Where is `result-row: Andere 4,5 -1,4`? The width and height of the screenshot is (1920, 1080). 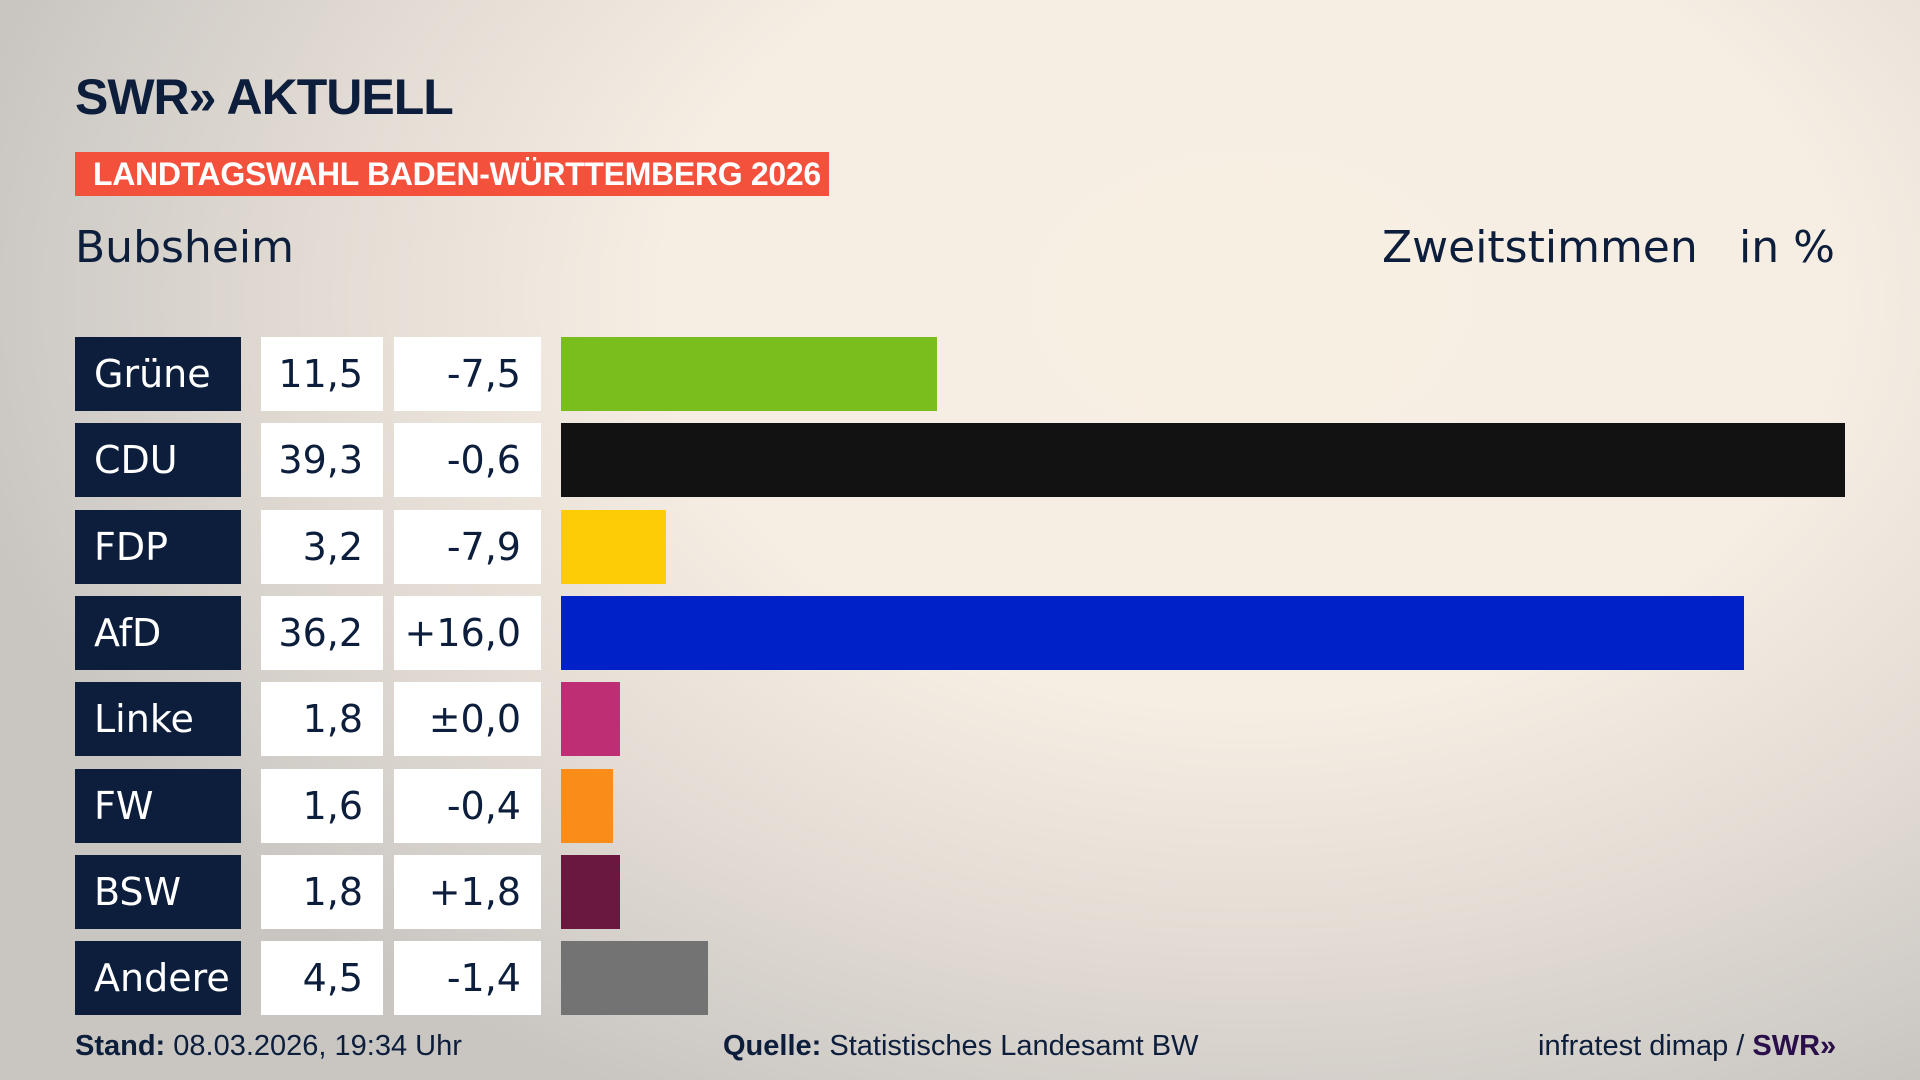 result-row: Andere 4,5 -1,4 is located at coordinates (960, 978).